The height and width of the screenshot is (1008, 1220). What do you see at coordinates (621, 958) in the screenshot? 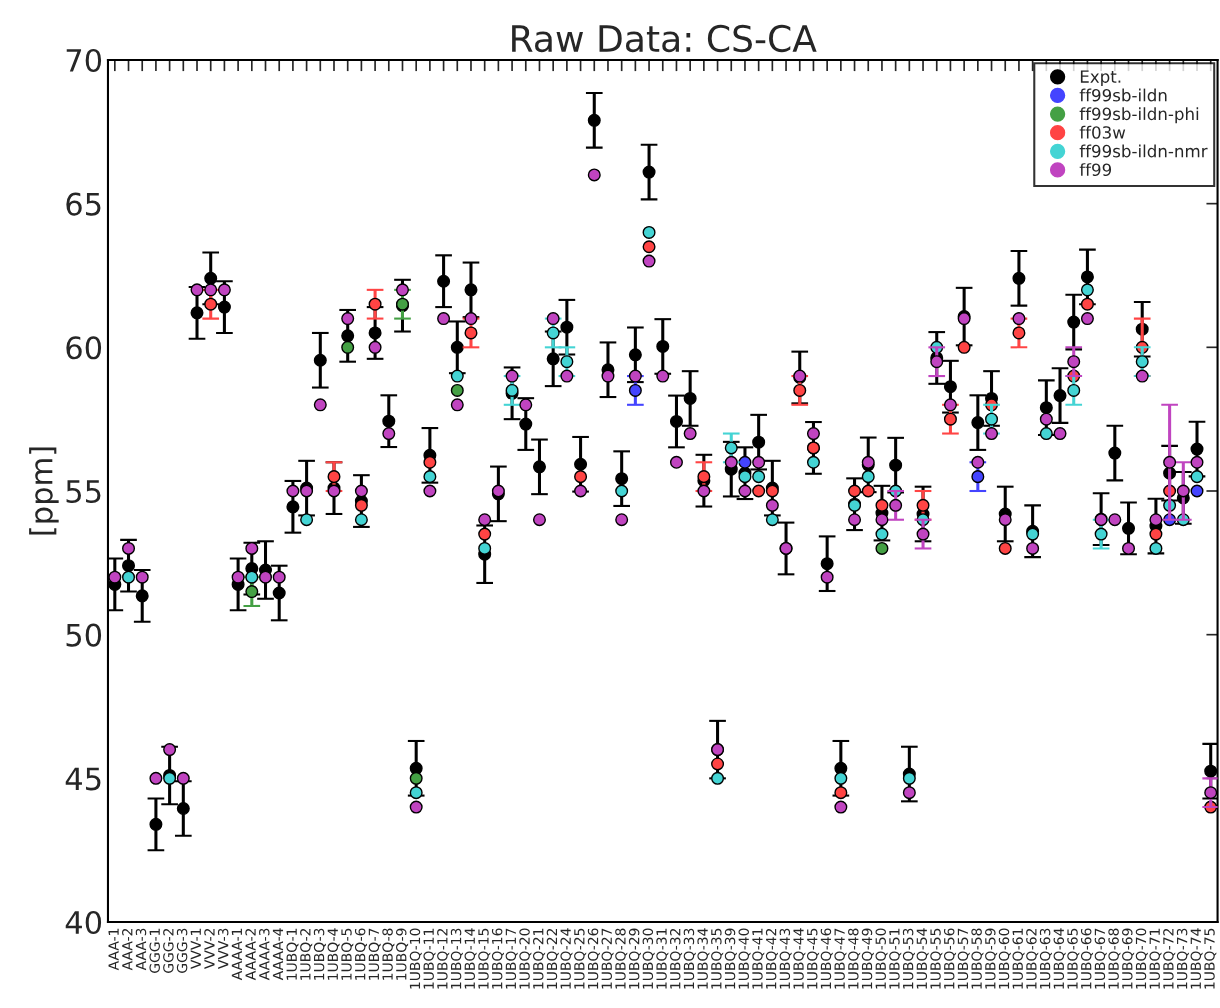
I see `x-tick-label: 1UBQ-28` at bounding box center [621, 958].